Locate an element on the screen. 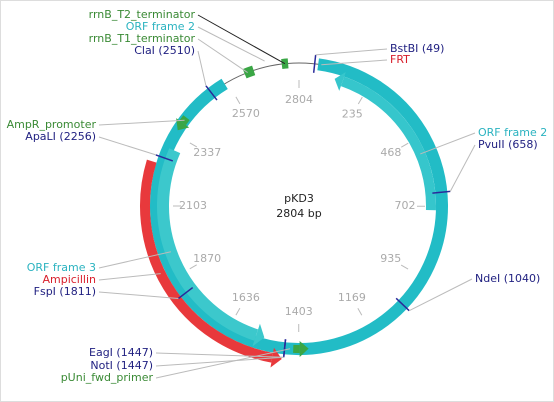  plasmid-size: 2804 bp is located at coordinates (298, 213).